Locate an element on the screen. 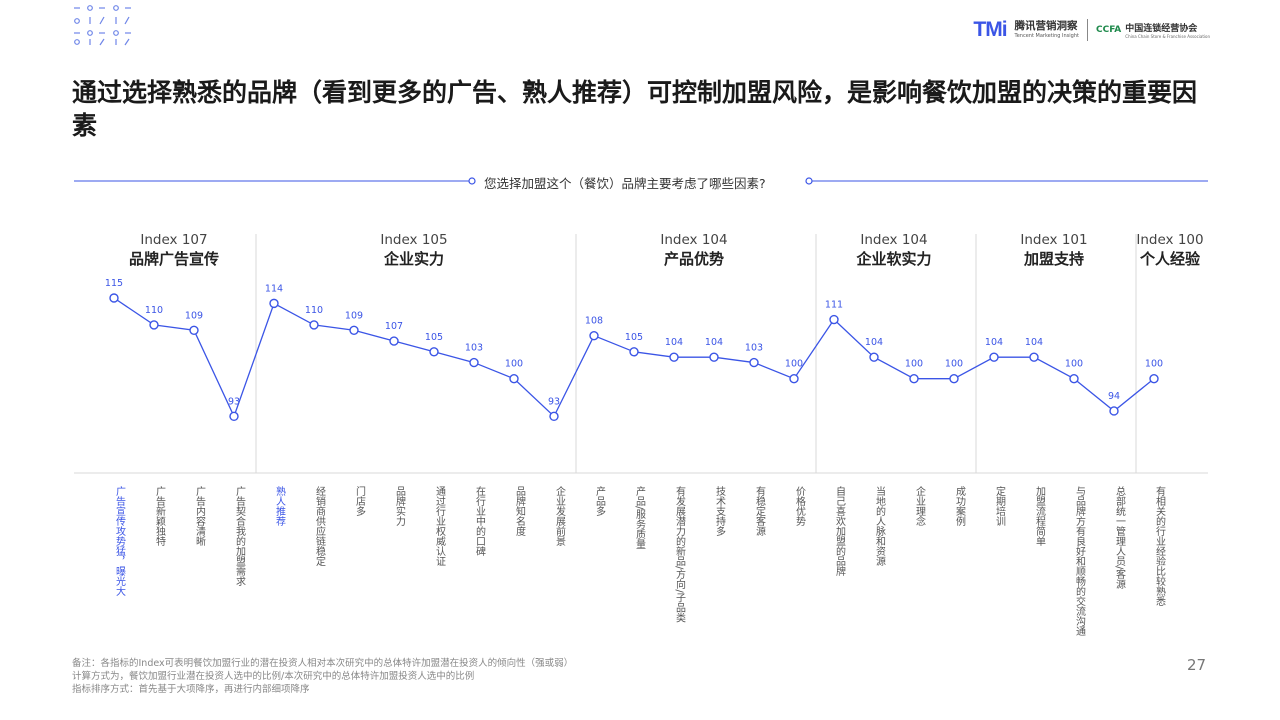 This screenshot has height=720, width=1280. category-label: 有相关的行业经验比较熟悉 is located at coordinates (1160, 545).